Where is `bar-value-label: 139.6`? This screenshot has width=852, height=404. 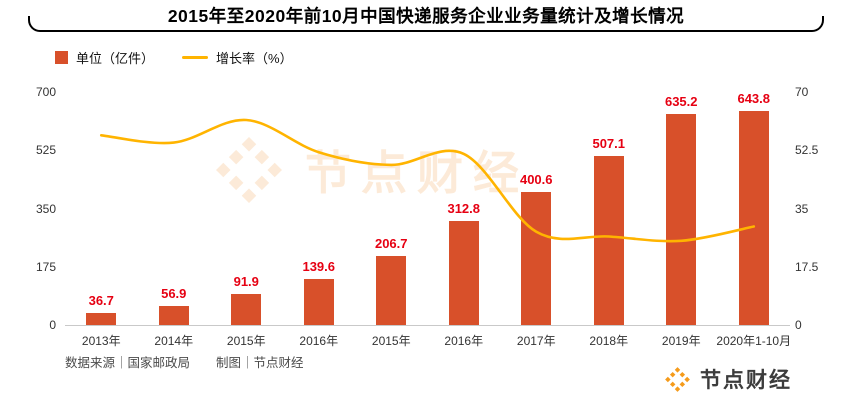 bar-value-label: 139.6 is located at coordinates (319, 266).